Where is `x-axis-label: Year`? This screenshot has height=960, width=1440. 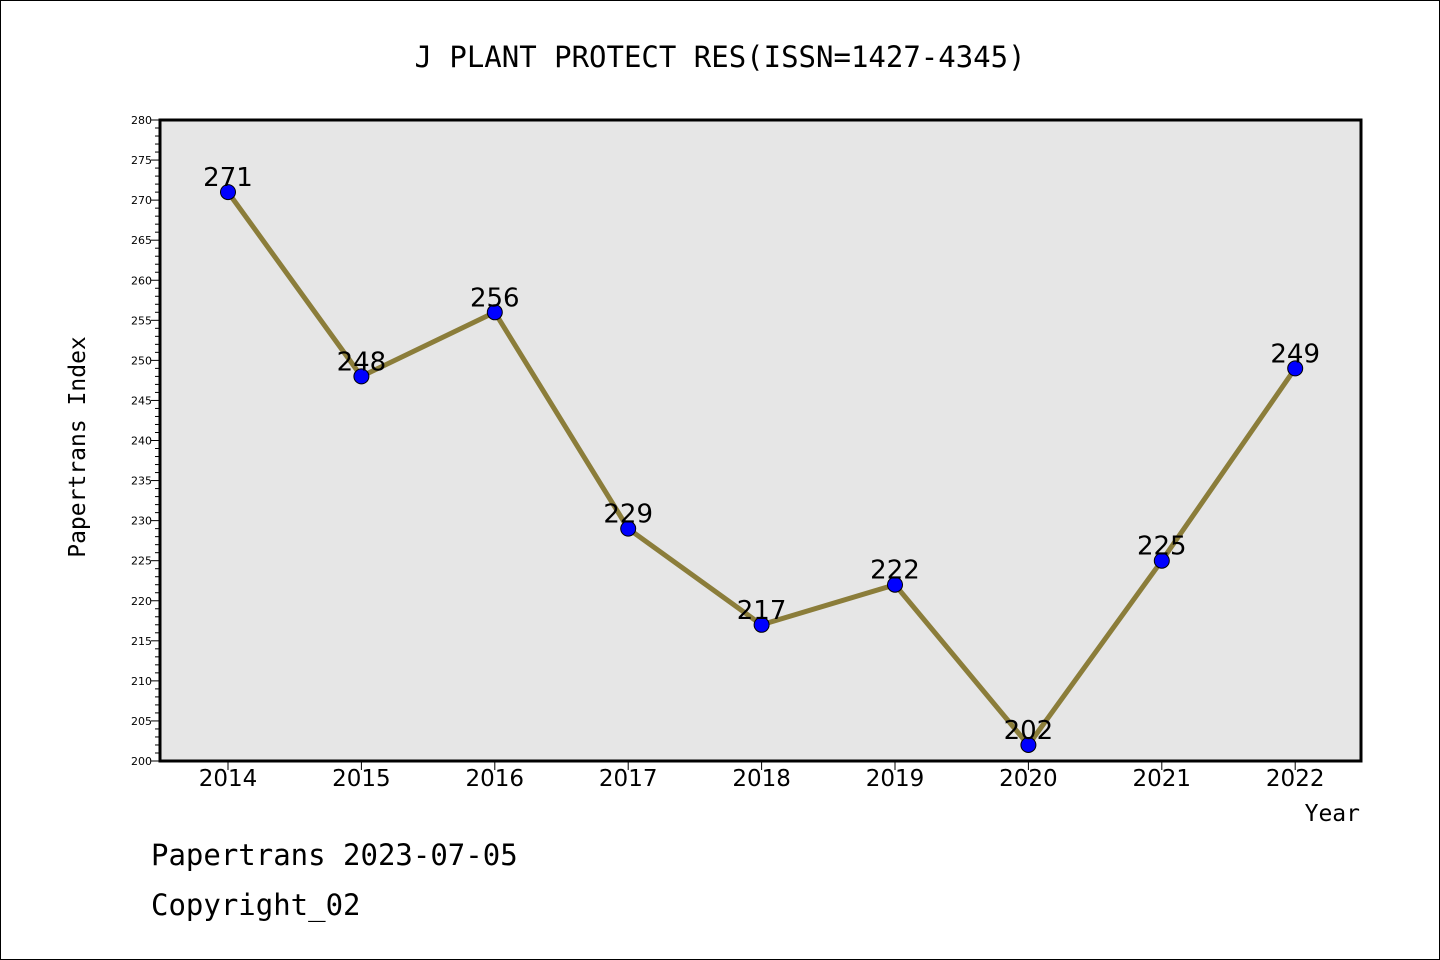 x-axis-label: Year is located at coordinates (1332, 814).